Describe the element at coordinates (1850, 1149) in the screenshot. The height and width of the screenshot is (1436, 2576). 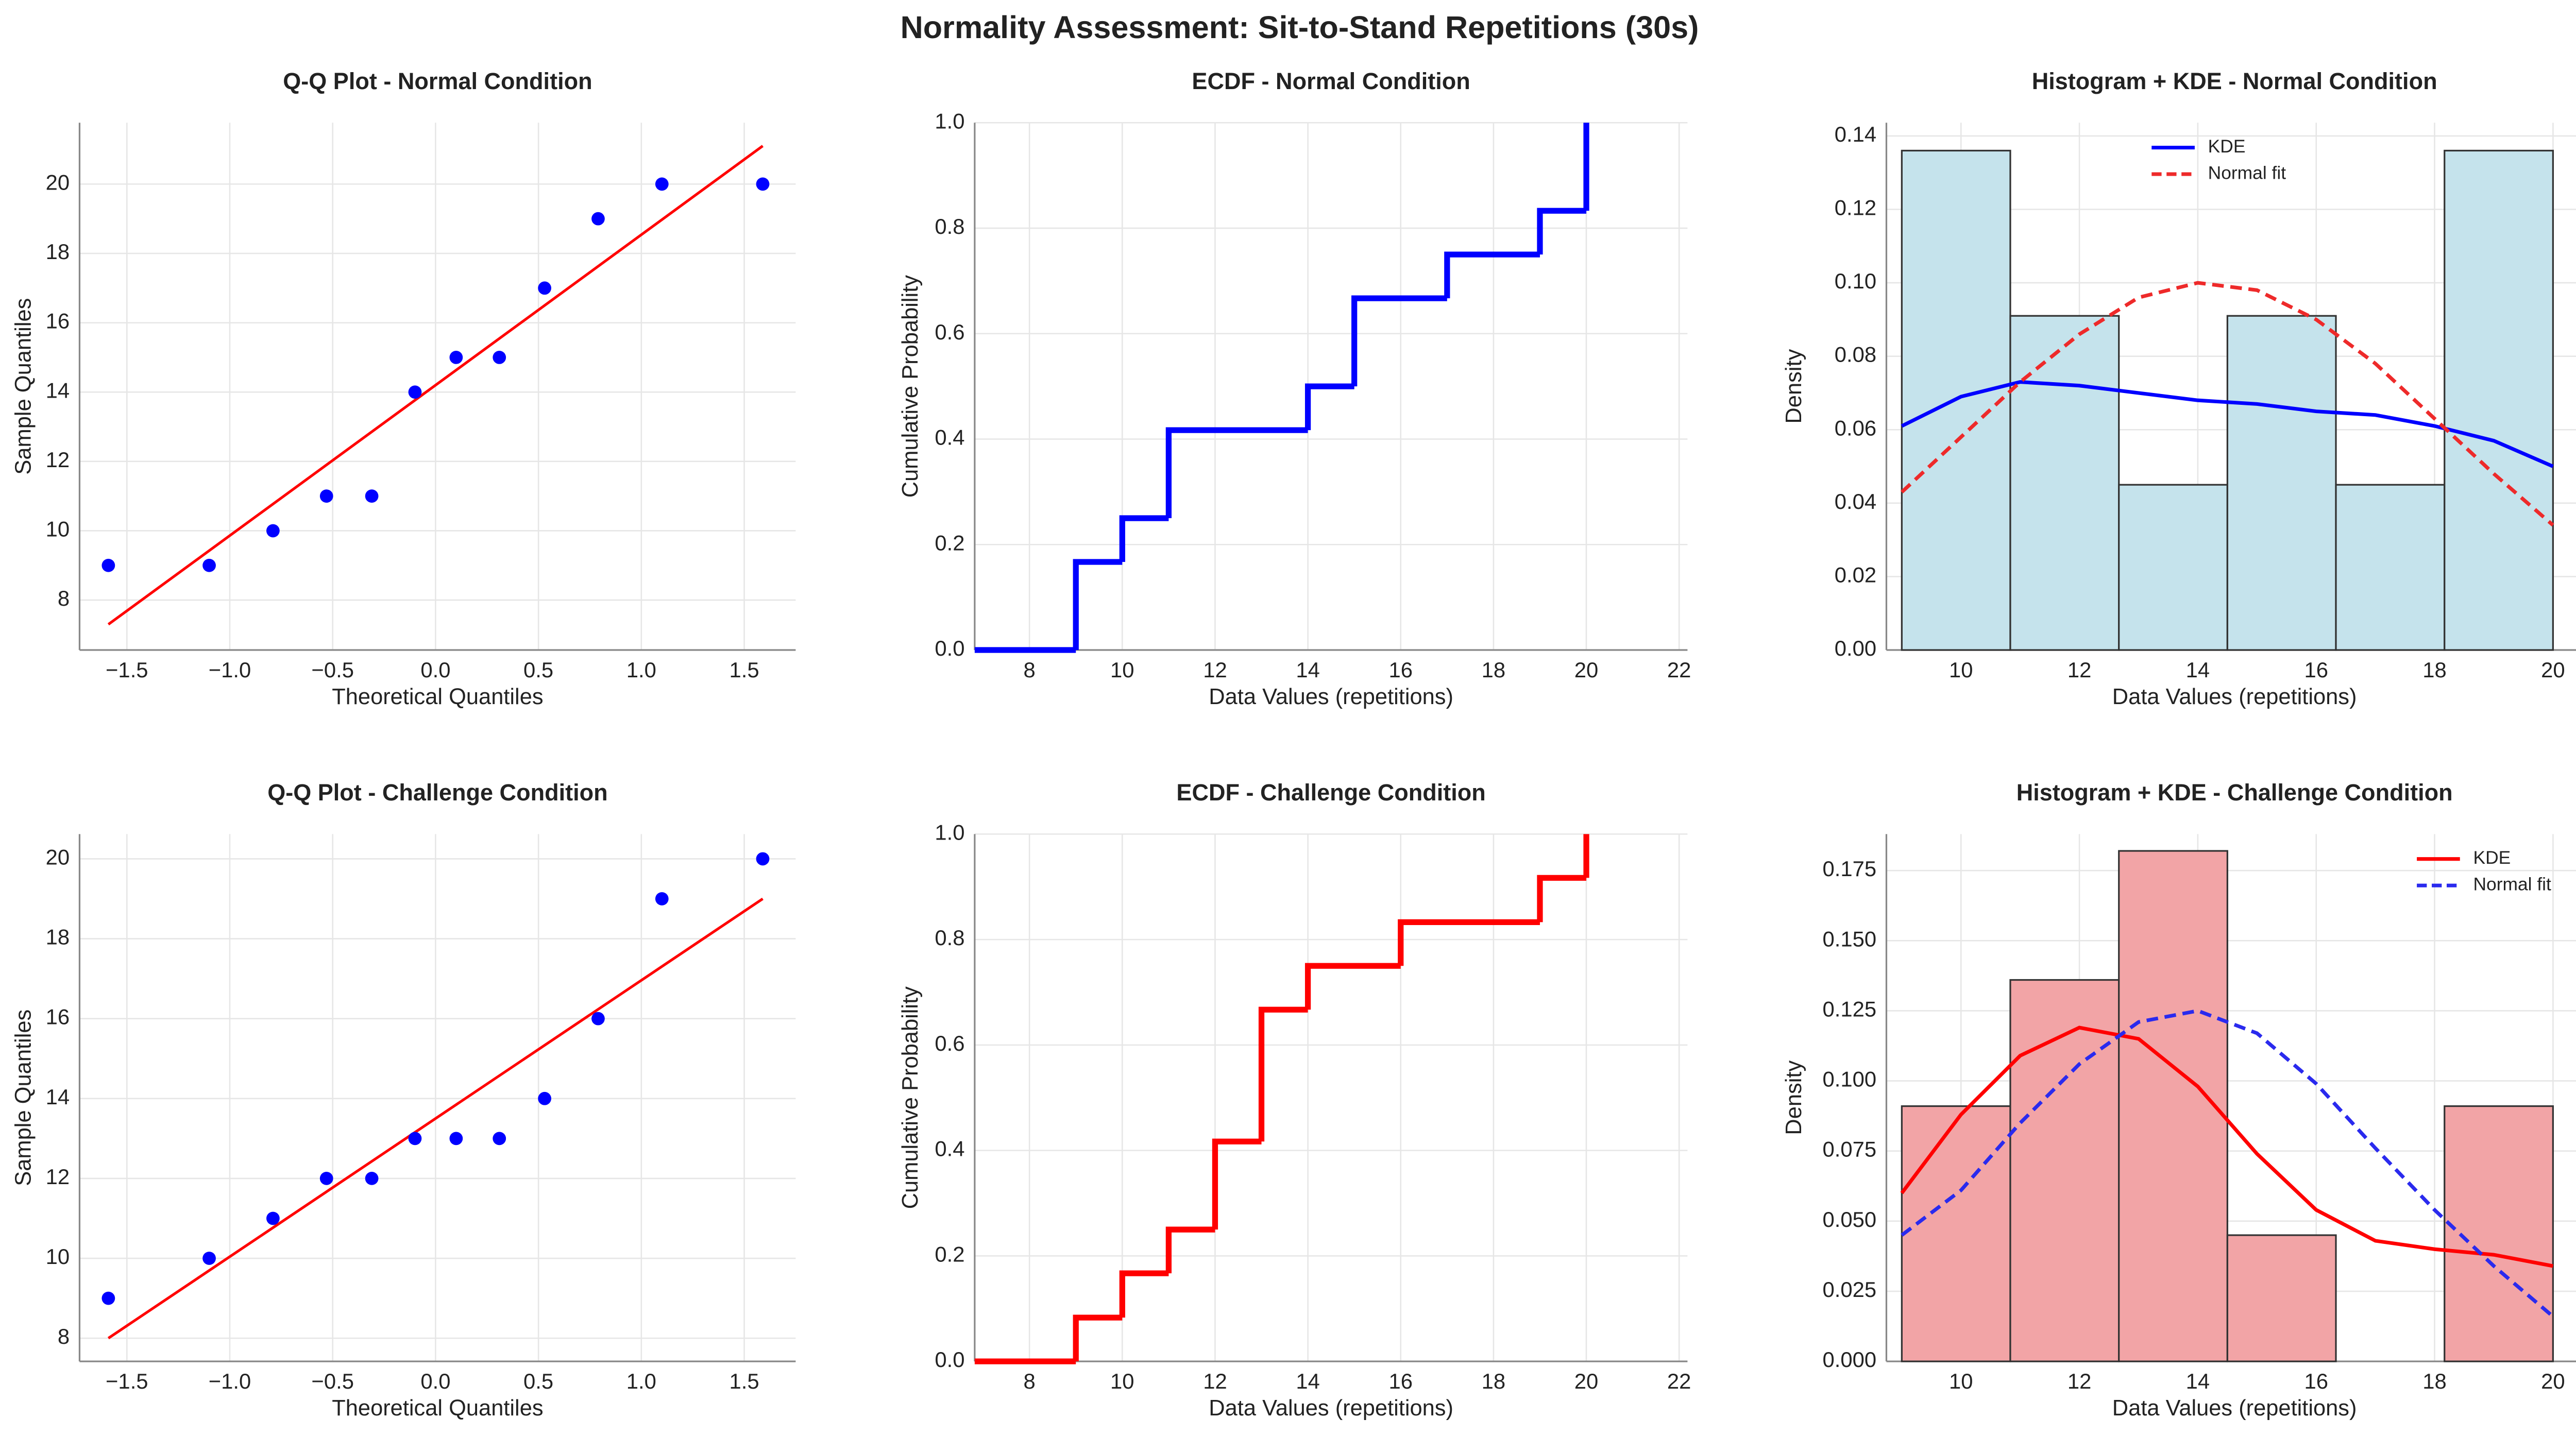
I see `y-tick-label: 0.075` at that location.